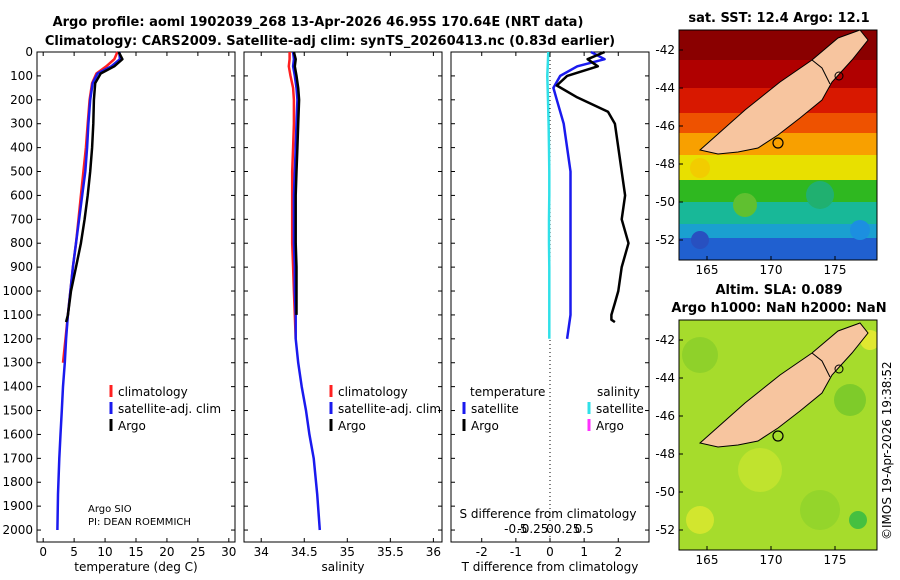 This screenshot has height=580, width=900. I want to click on difference-x-ticks: -2 -1 0 1 2, so click(549, 305).